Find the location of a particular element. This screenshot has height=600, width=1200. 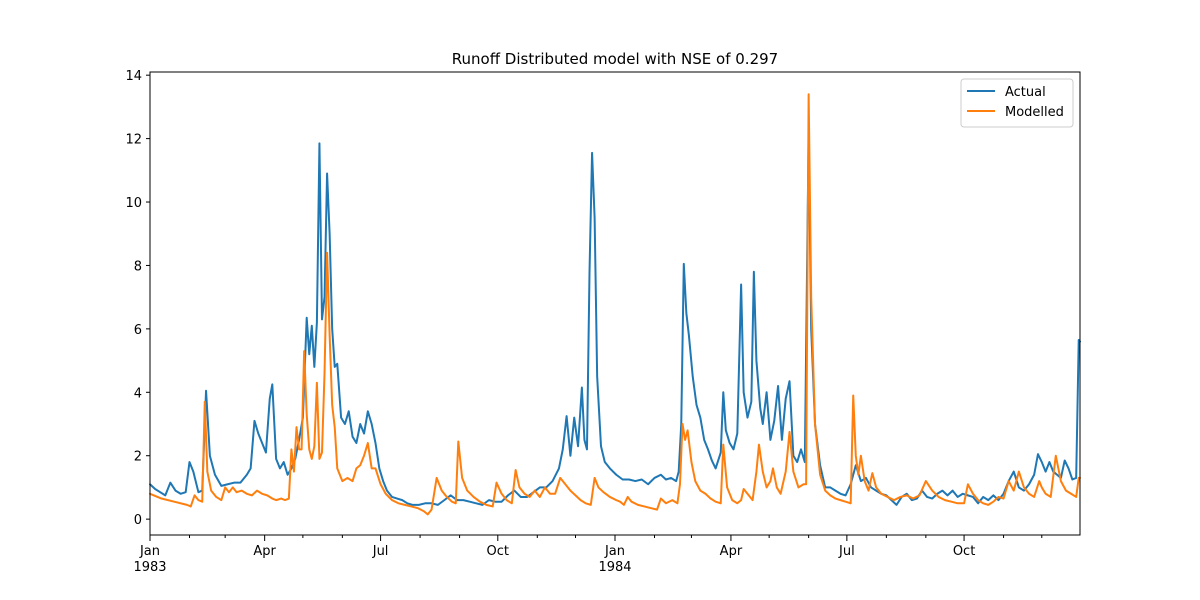

y-tick-label: 8 is located at coordinates (138, 266).